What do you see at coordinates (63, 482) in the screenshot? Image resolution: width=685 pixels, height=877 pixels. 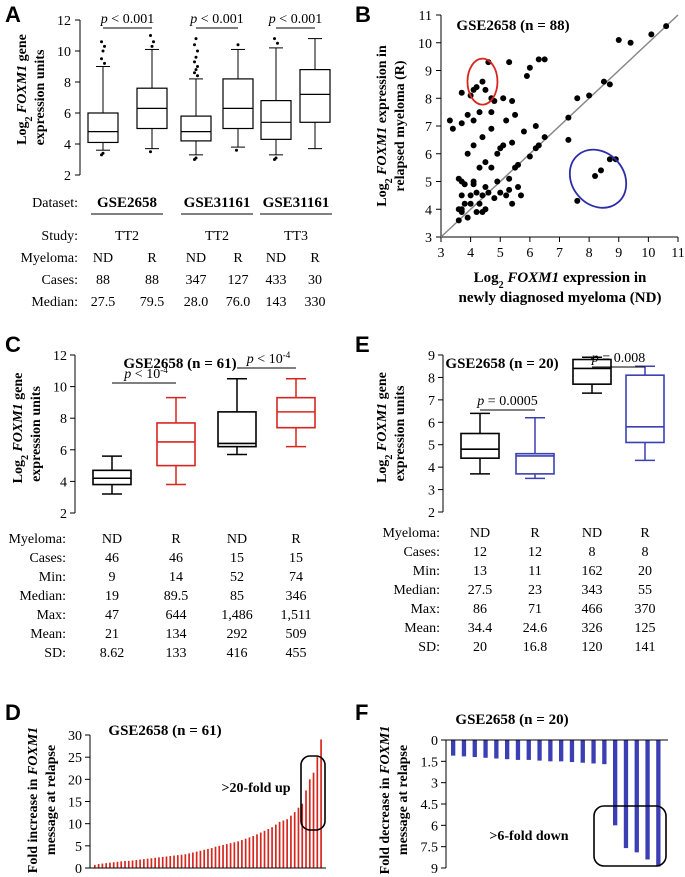 I see `c-y-tick-label: 4` at bounding box center [63, 482].